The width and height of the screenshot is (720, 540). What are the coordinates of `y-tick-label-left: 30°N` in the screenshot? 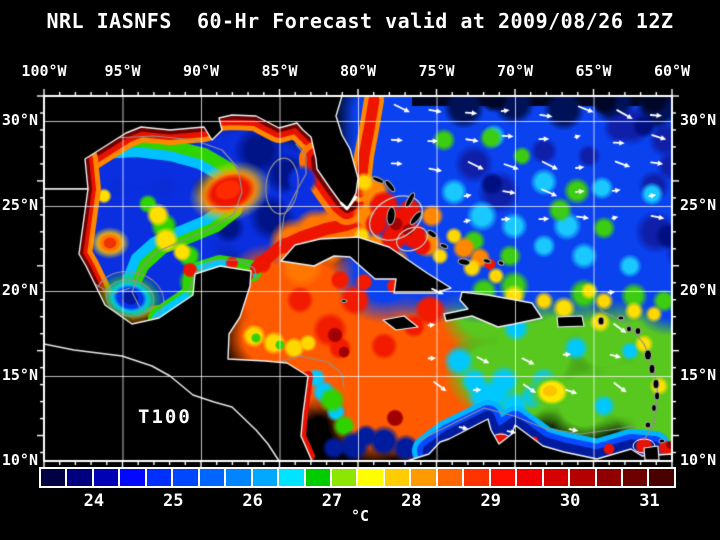 It's located at (19, 120).